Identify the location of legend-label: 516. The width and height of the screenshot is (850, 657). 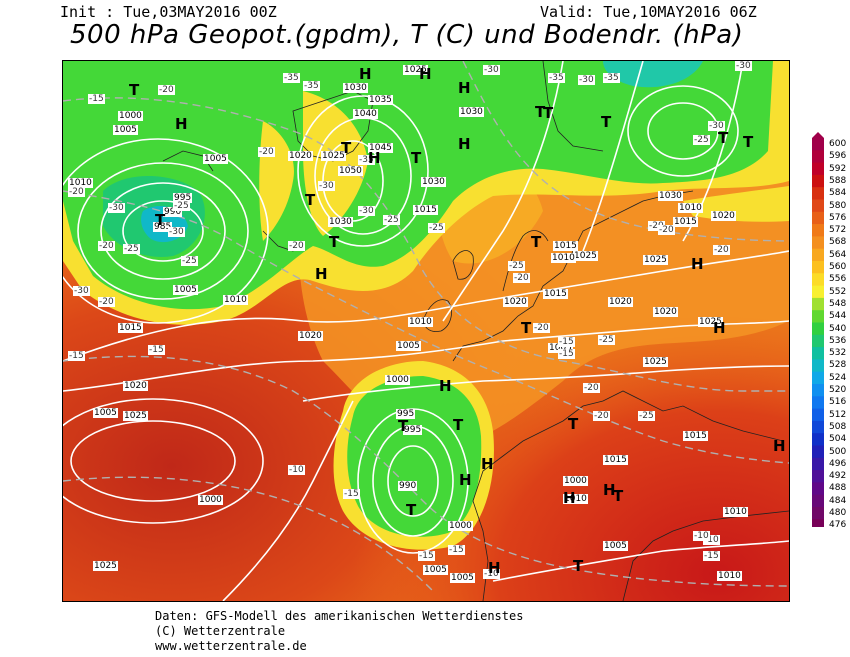
(838, 402).